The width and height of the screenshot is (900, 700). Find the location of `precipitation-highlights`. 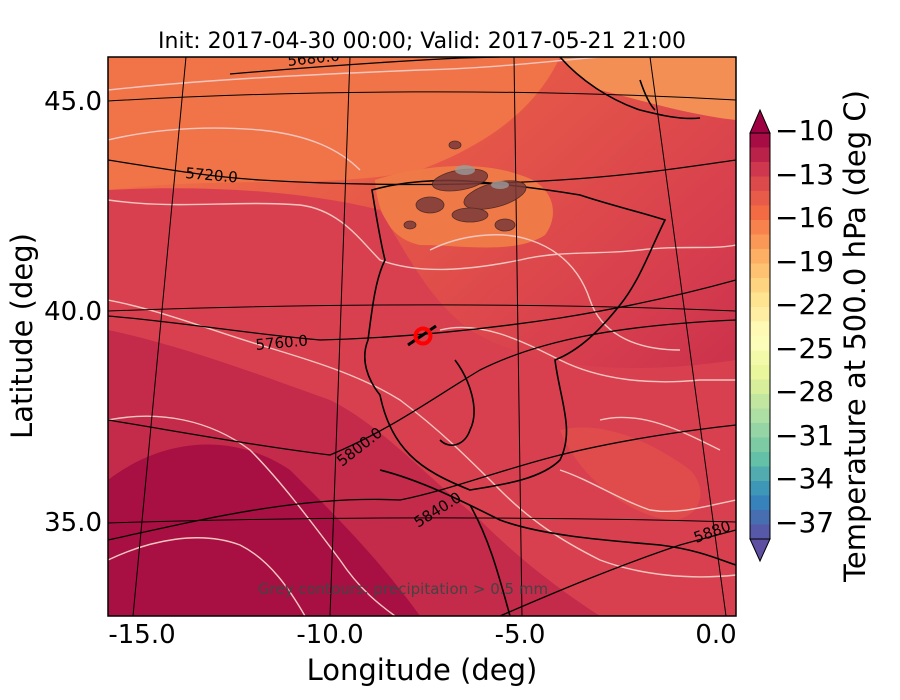

precipitation-highlights is located at coordinates (482, 177).